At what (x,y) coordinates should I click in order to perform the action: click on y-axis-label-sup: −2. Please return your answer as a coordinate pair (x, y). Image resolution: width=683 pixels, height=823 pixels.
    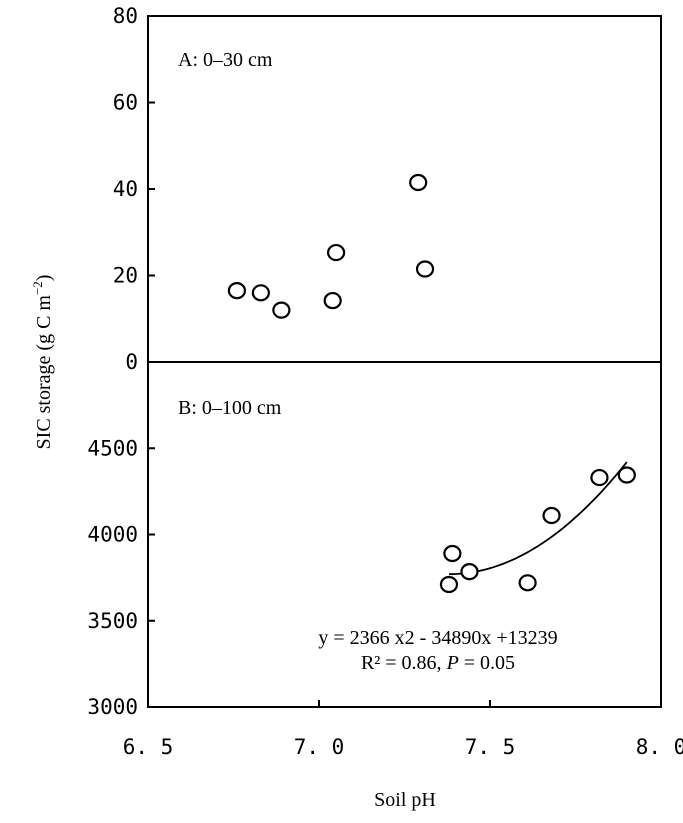
    Looking at the image, I should click on (37, 288).